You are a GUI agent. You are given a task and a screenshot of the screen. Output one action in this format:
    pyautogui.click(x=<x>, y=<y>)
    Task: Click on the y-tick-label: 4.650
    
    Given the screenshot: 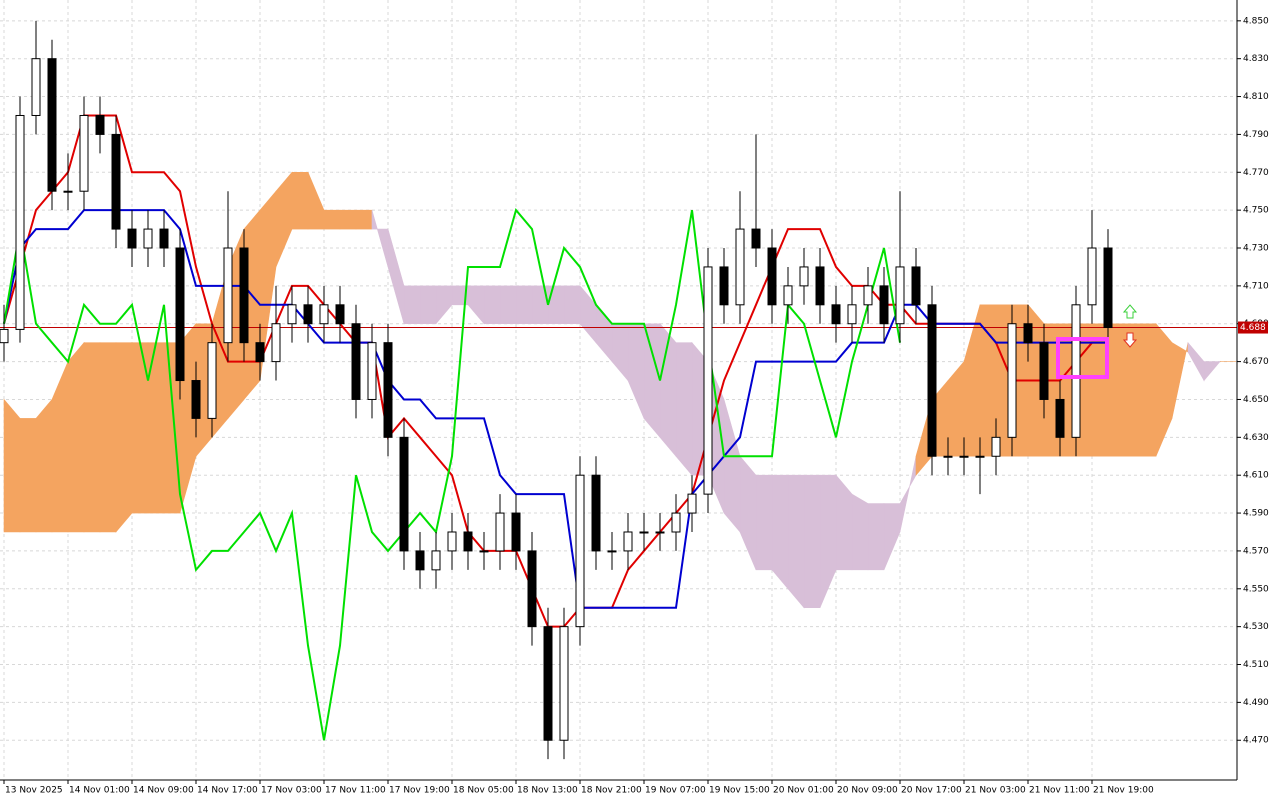 What is the action you would take?
    pyautogui.click(x=1256, y=400)
    